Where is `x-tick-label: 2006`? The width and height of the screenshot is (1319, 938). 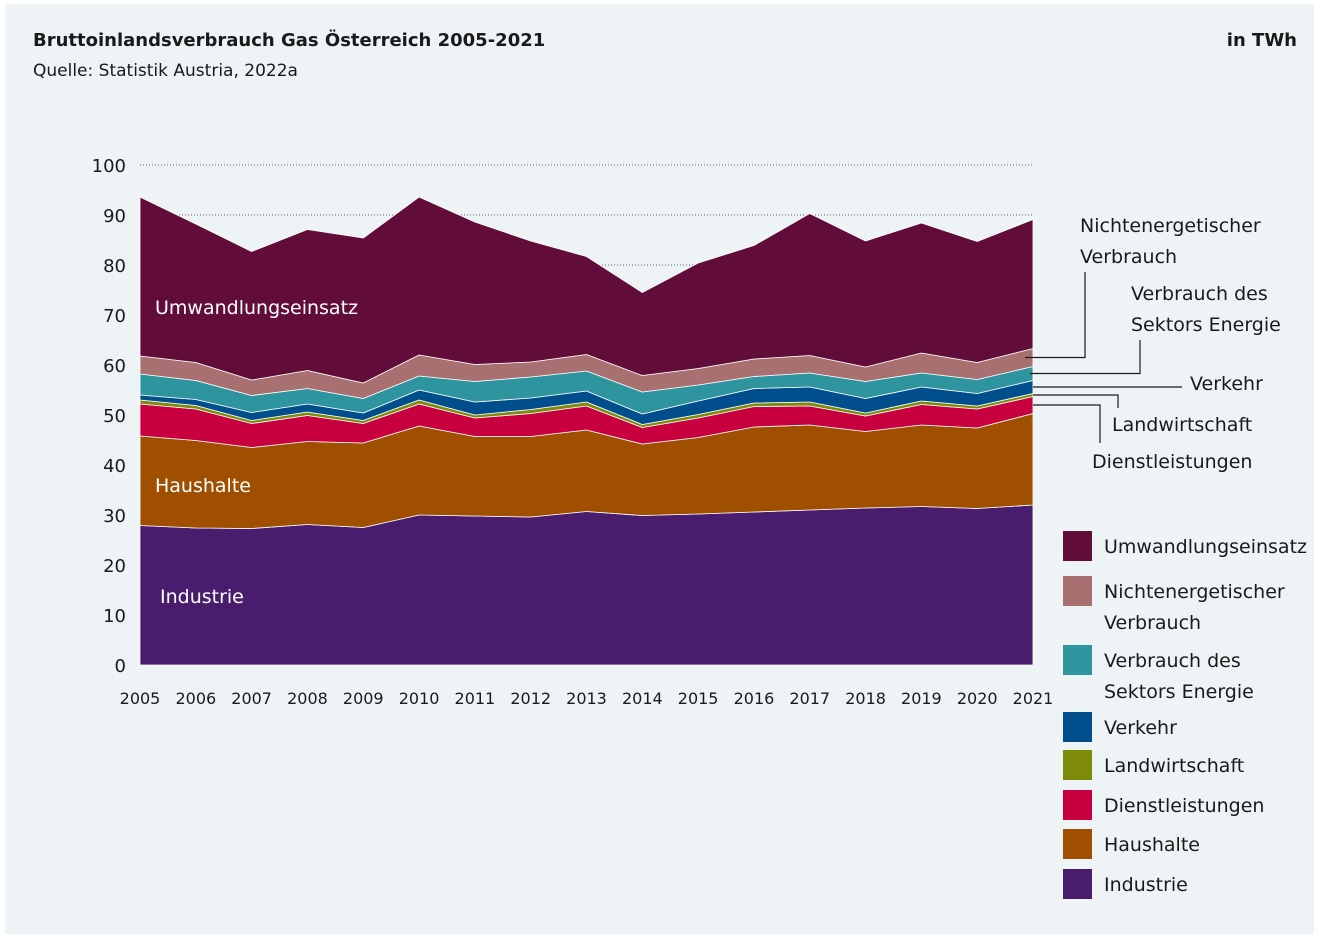 x-tick-label: 2006 is located at coordinates (195, 698).